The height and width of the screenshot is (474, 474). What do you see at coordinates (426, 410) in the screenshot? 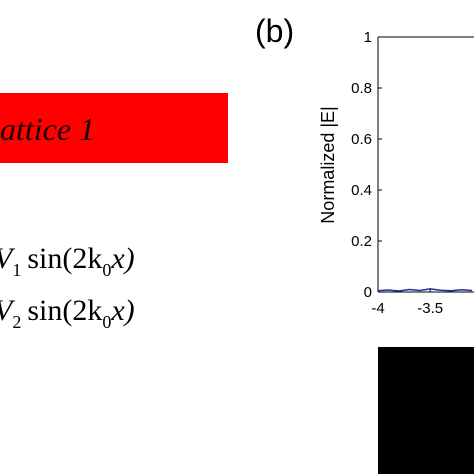
I see `black-panel` at bounding box center [426, 410].